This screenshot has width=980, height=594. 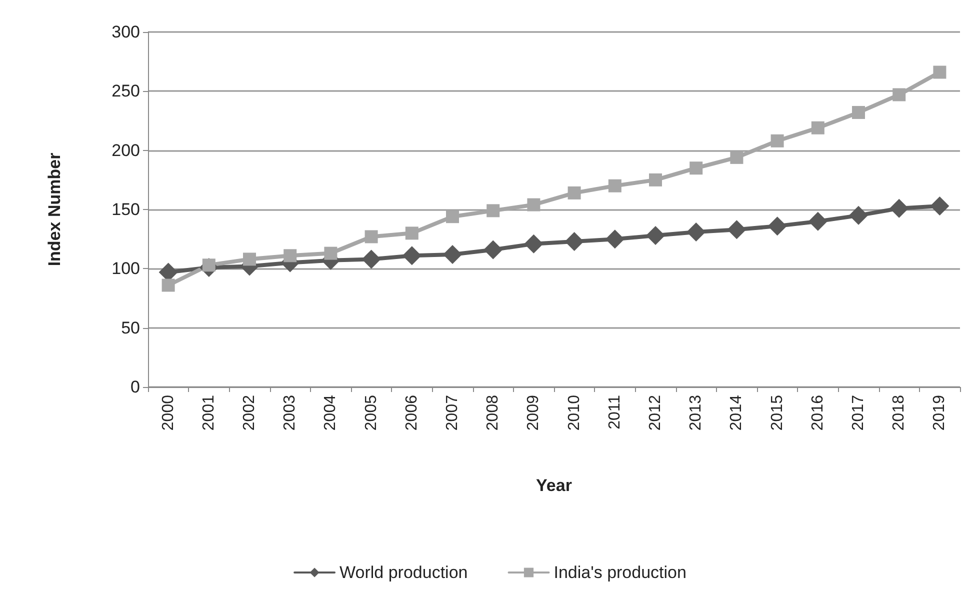 What do you see at coordinates (371, 412) in the screenshot?
I see `x-tick-label: 2005` at bounding box center [371, 412].